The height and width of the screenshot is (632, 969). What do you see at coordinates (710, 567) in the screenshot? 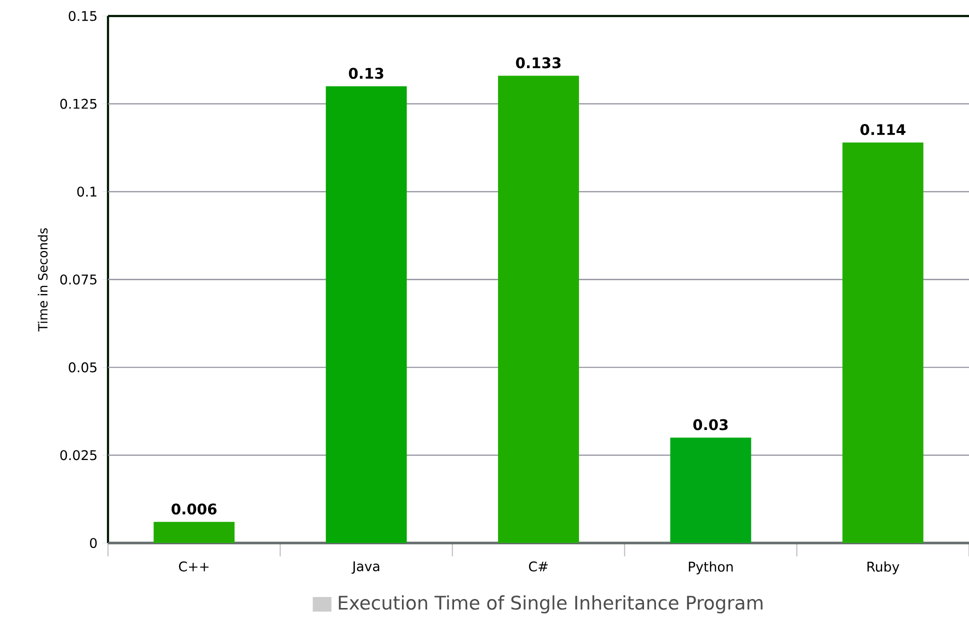
I see `x-tick-label: Python` at bounding box center [710, 567].